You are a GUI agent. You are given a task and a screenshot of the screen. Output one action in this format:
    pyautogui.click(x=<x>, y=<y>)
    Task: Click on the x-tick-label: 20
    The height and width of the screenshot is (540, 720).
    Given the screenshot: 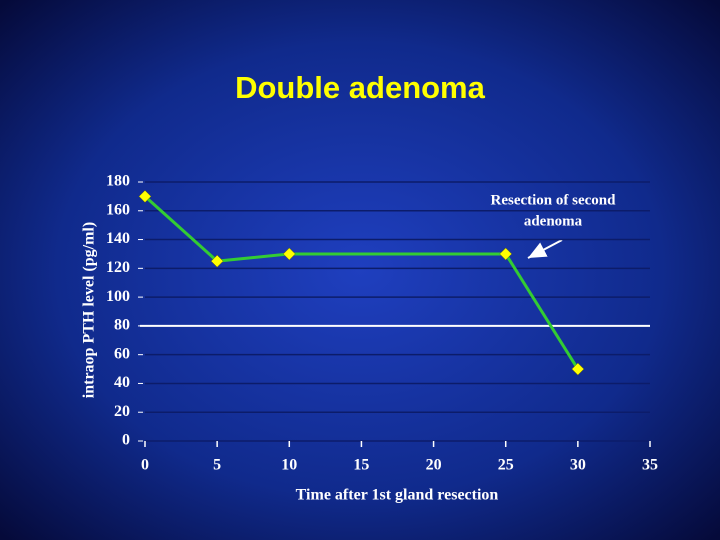 What is the action you would take?
    pyautogui.click(x=434, y=465)
    